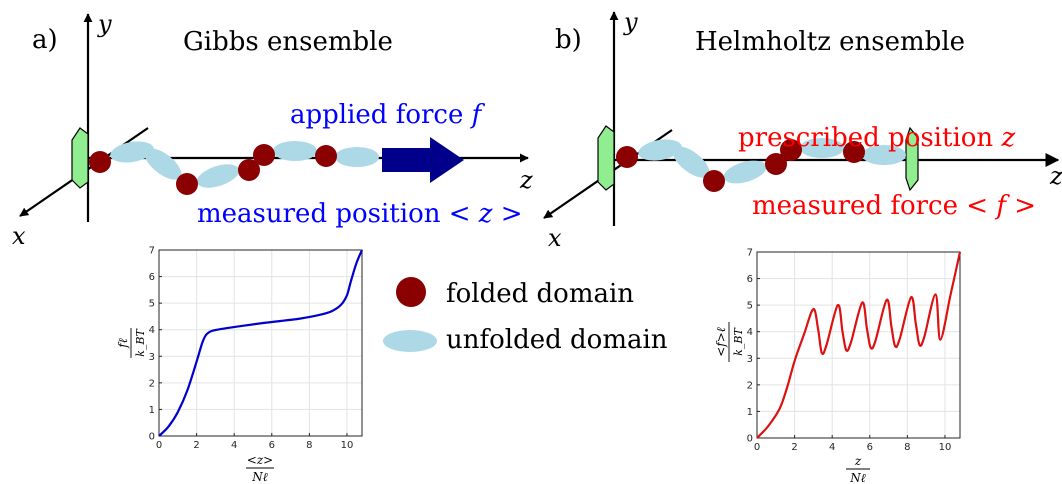 The height and width of the screenshot is (484, 1062). What do you see at coordinates (234, 445) in the screenshot?
I see `chart-gibbs-xtick-label: 4` at bounding box center [234, 445].